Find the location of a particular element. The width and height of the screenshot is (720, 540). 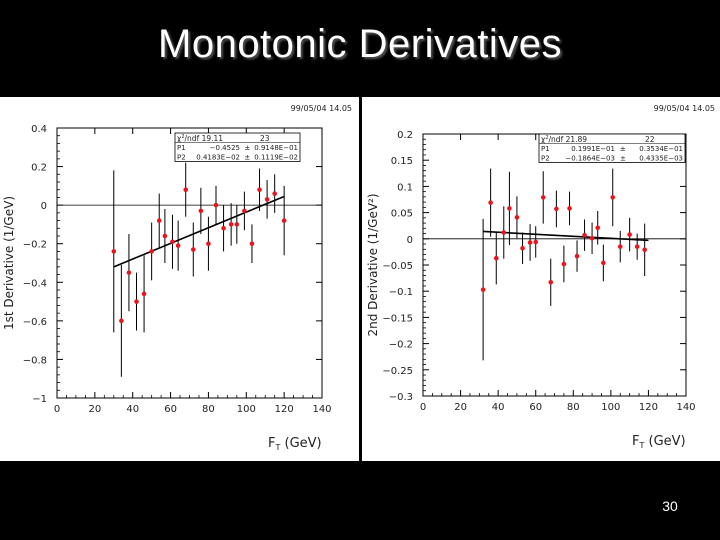

stats-param-value: 0.1991E−01 is located at coordinates (593, 149).